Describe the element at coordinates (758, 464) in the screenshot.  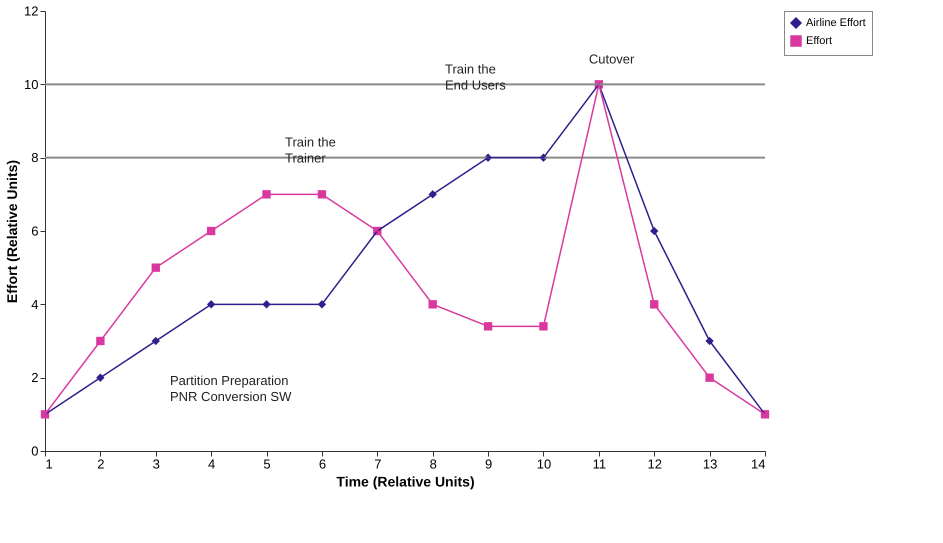
I see `x-tick-label: 14` at that location.